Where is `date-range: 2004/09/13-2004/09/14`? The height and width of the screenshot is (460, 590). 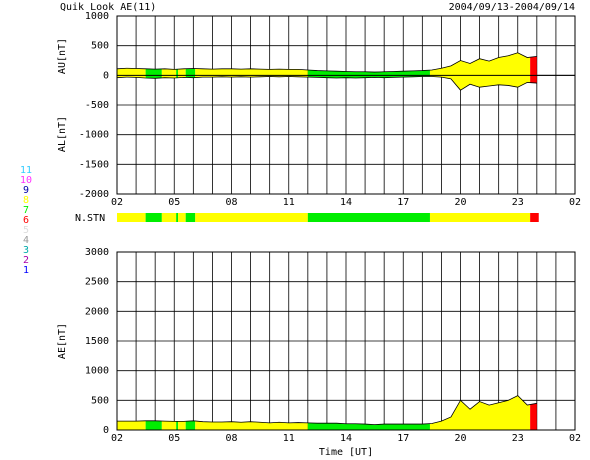
date-range: 2004/09/13-2004/09/14 is located at coordinates (512, 7).